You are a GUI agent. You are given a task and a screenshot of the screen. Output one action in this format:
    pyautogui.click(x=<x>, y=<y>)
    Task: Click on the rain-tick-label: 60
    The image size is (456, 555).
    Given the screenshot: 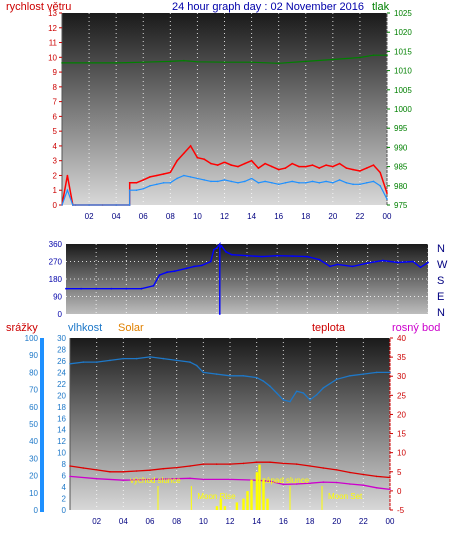 What is the action you would take?
    pyautogui.click(x=33, y=407)
    